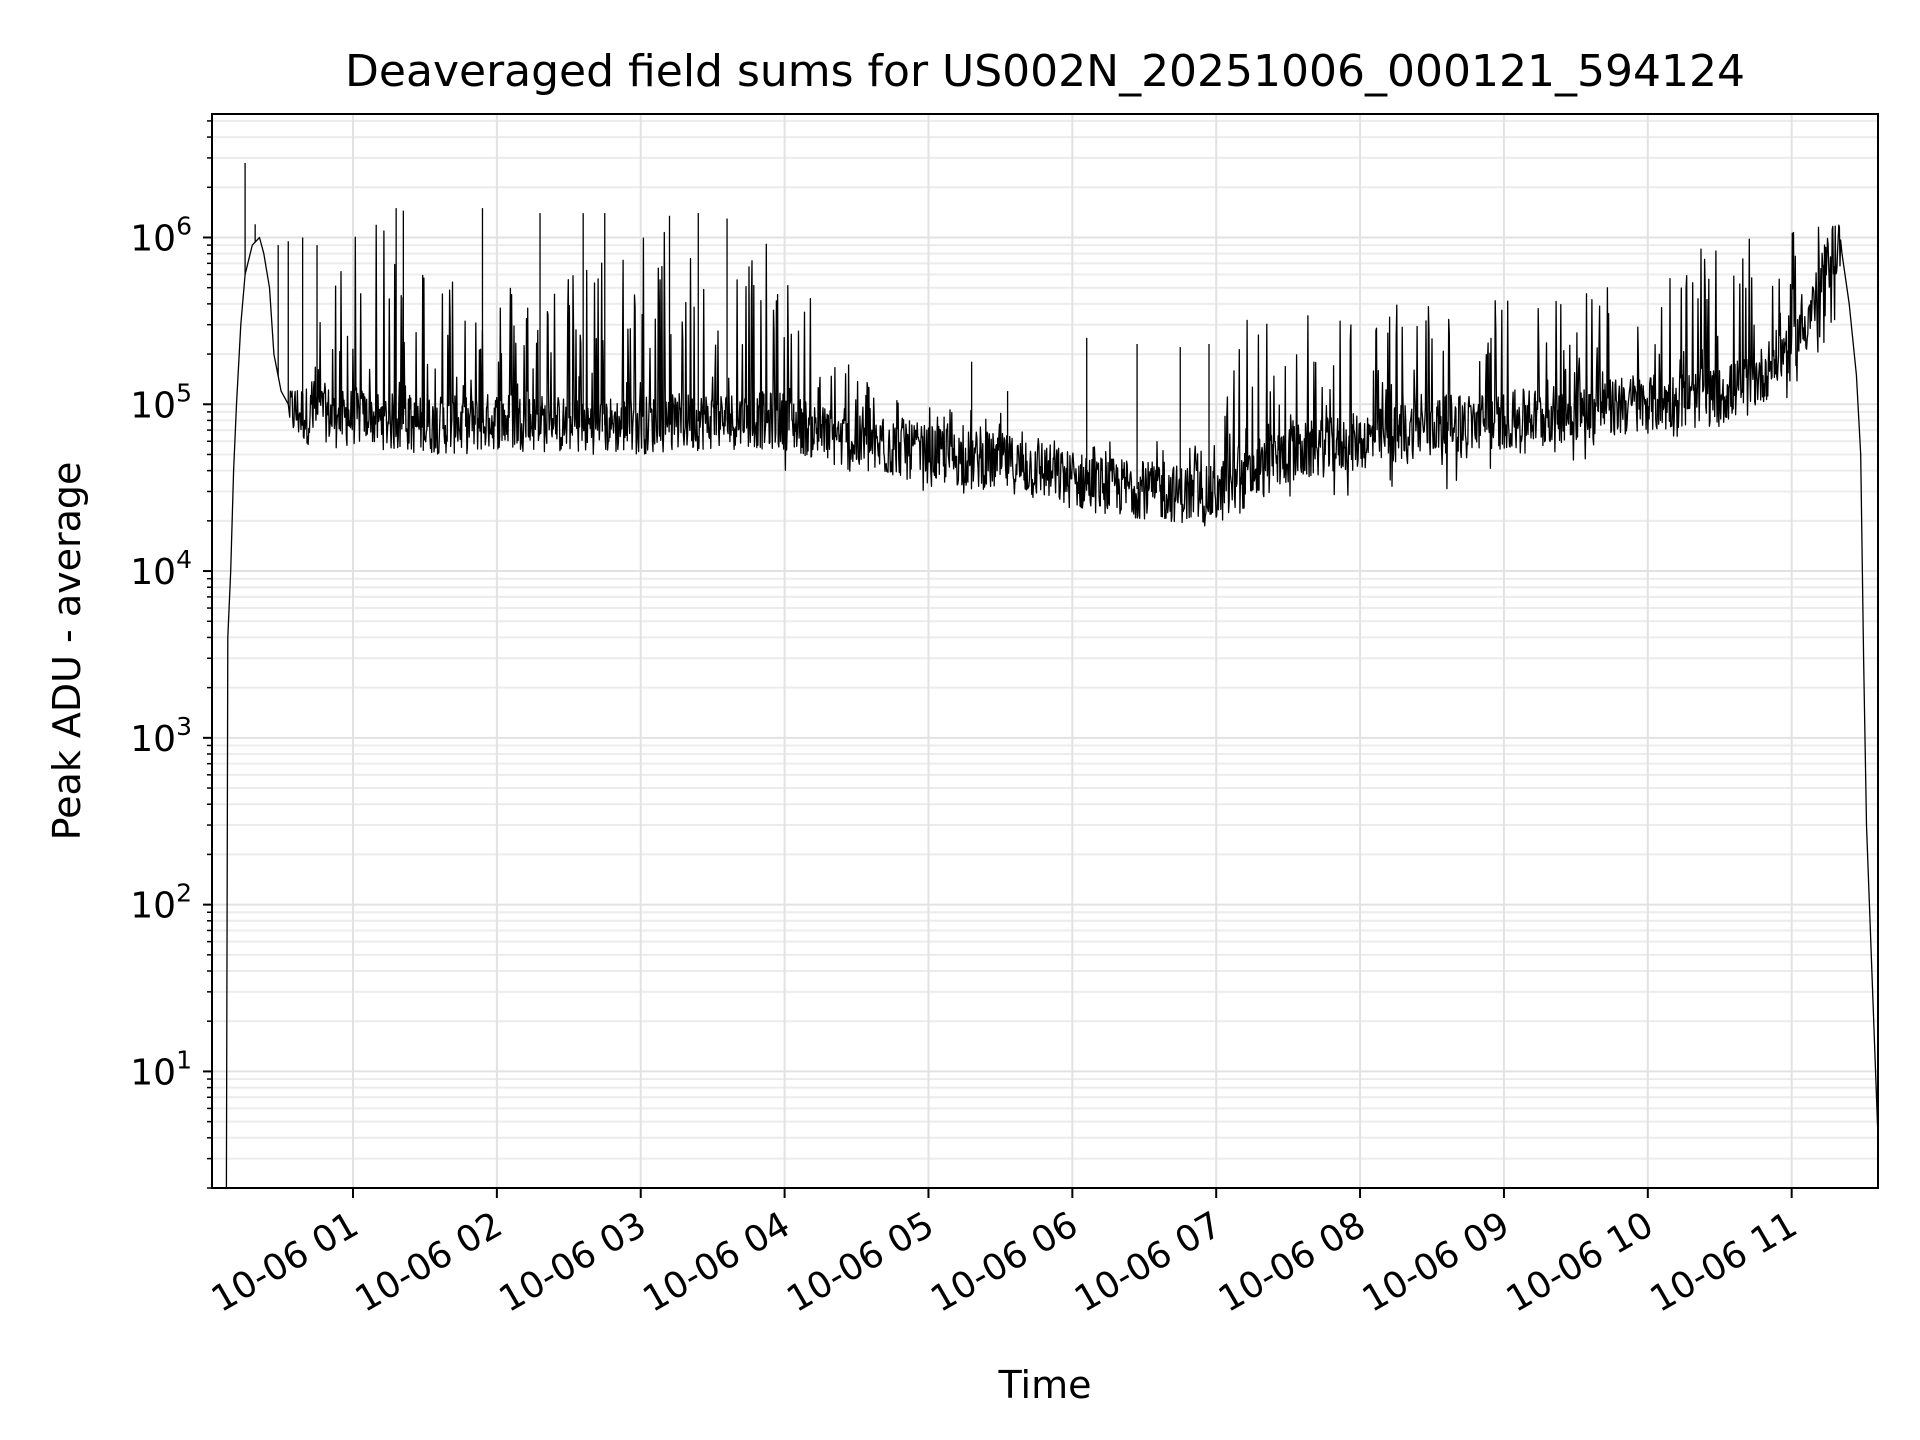  Describe the element at coordinates (161, 736) in the screenshot. I see `y-tick-label: 10³` at that location.